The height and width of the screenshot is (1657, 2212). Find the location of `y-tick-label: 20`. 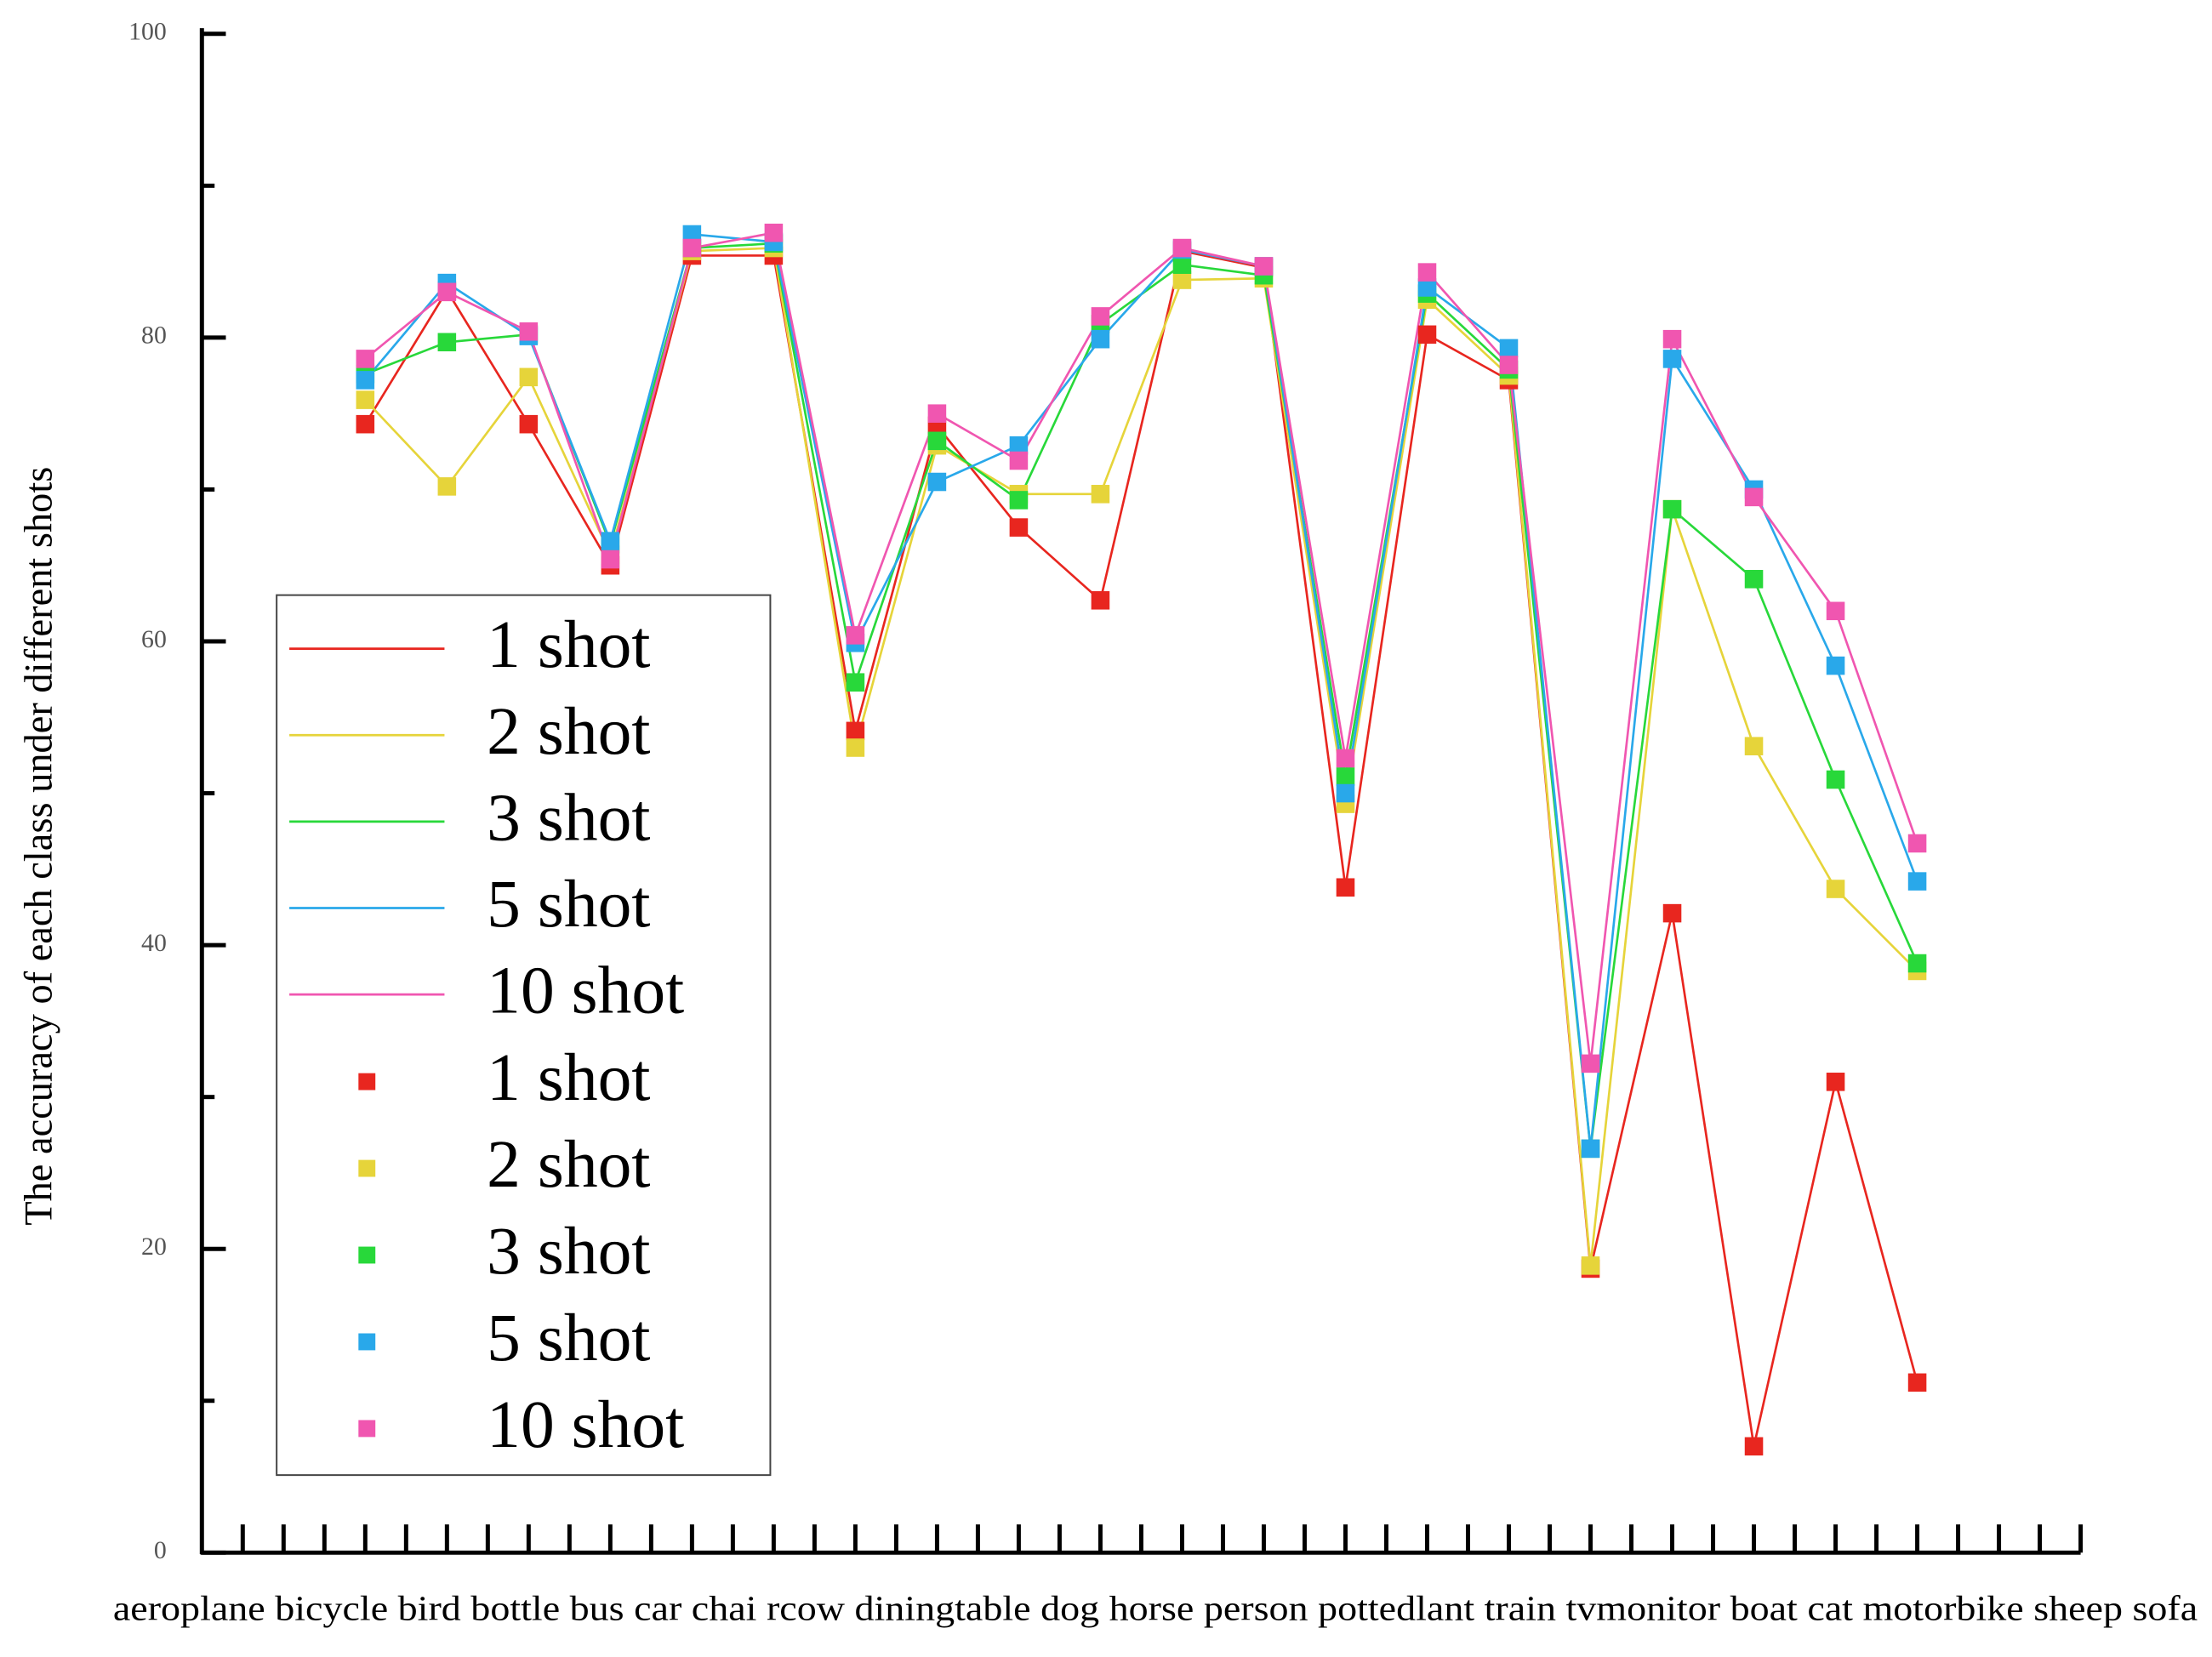

y-tick-label: 20 is located at coordinates (154, 1247).